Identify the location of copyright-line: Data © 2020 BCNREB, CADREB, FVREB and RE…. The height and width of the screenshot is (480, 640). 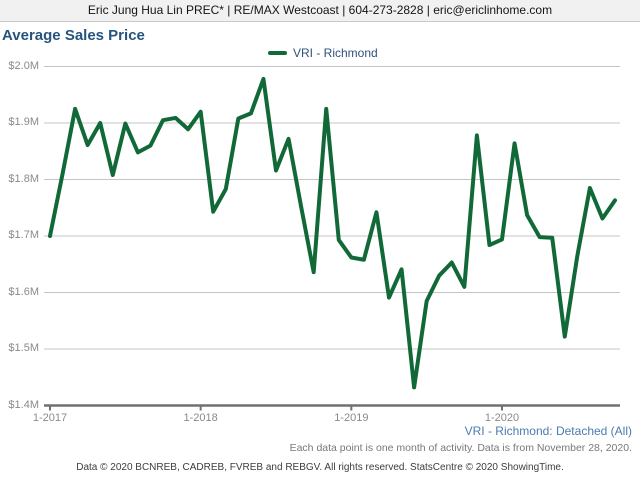
(320, 467).